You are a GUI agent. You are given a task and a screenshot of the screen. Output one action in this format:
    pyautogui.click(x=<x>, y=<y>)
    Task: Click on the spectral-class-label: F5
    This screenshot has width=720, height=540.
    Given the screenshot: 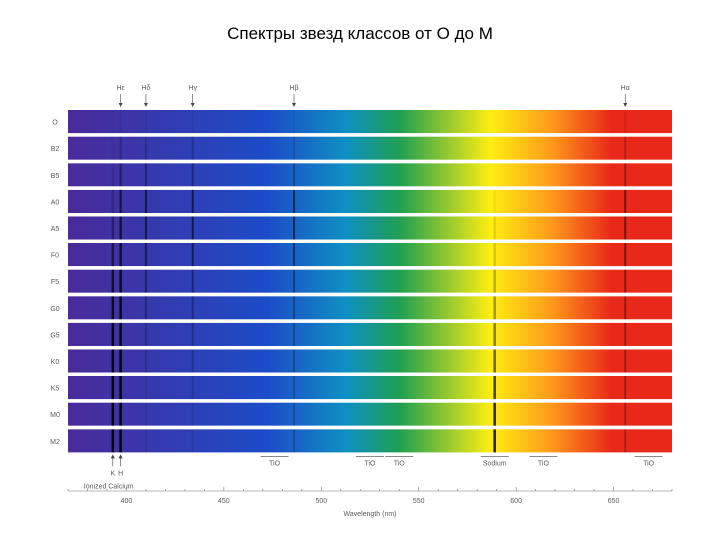 What is the action you would take?
    pyautogui.click(x=55, y=282)
    